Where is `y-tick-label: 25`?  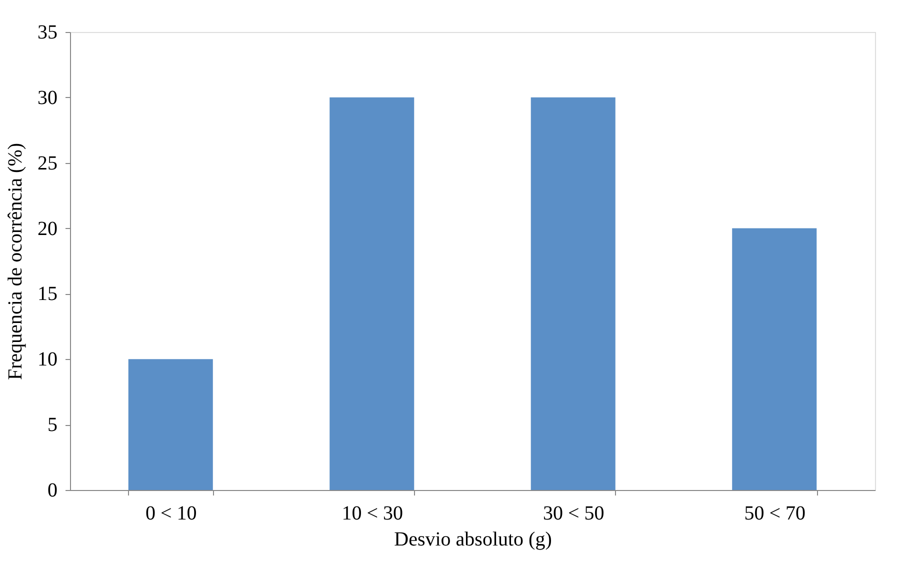 y-tick-label: 25 is located at coordinates (48, 163).